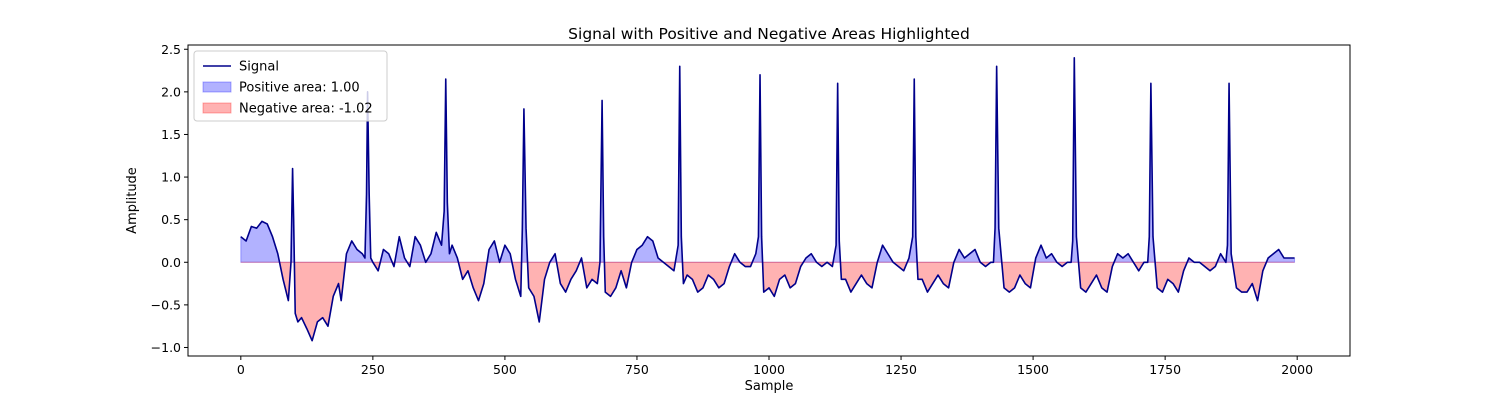 This screenshot has height=400, width=1500. Describe the element at coordinates (1033, 369) in the screenshot. I see `x-tick-label: 1500` at that location.